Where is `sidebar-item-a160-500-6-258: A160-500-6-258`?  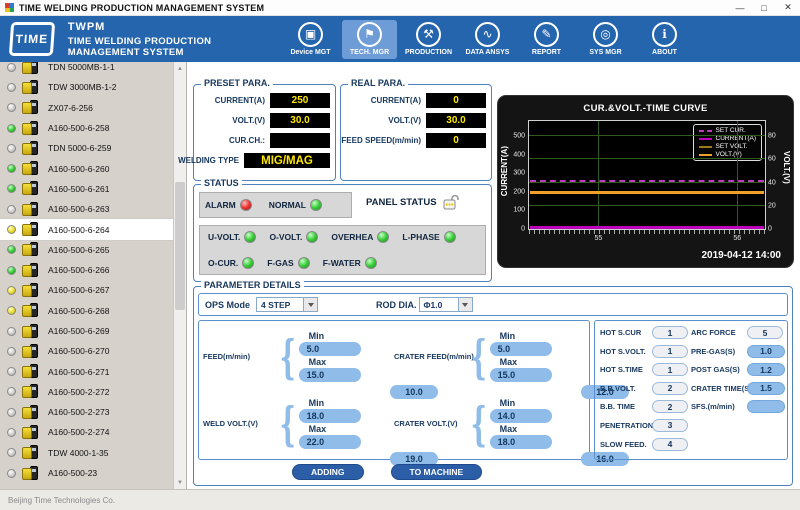
sidebar-item-a160-500-6-258: A160-500-6-258 is located at coordinates (86, 128).